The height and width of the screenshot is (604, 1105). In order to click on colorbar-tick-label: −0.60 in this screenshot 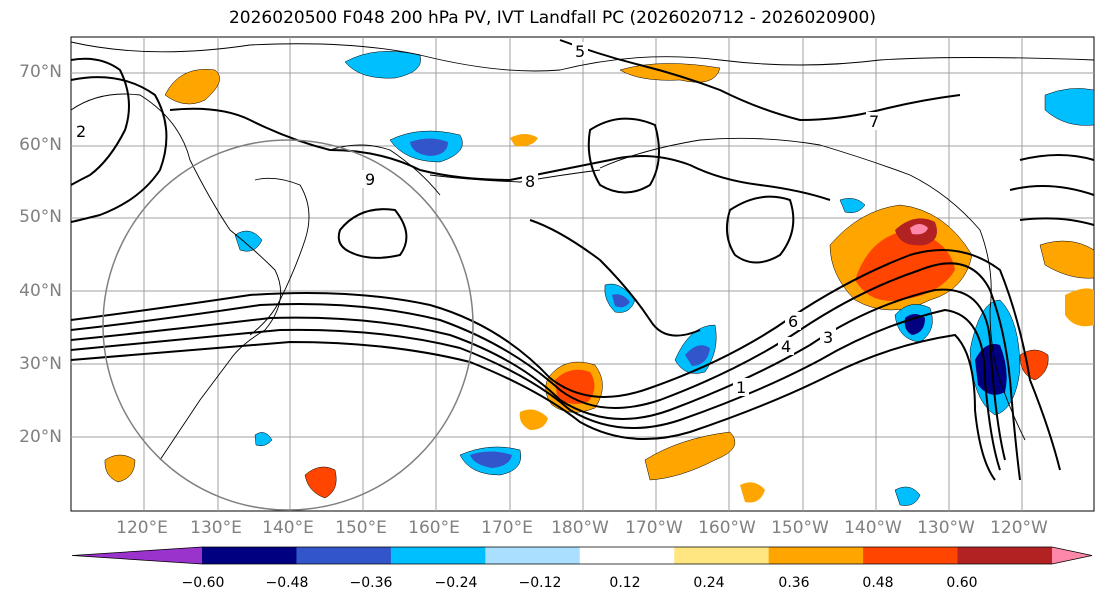, I will do `click(203, 583)`.